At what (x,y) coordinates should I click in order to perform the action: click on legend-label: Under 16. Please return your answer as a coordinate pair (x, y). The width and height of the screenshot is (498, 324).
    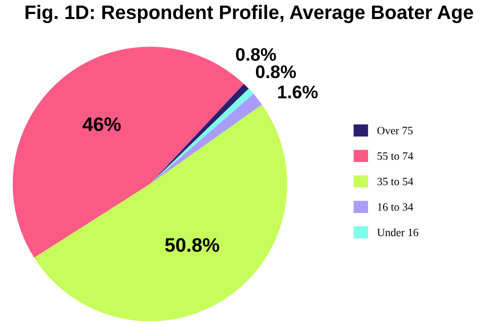
    Looking at the image, I should click on (397, 232).